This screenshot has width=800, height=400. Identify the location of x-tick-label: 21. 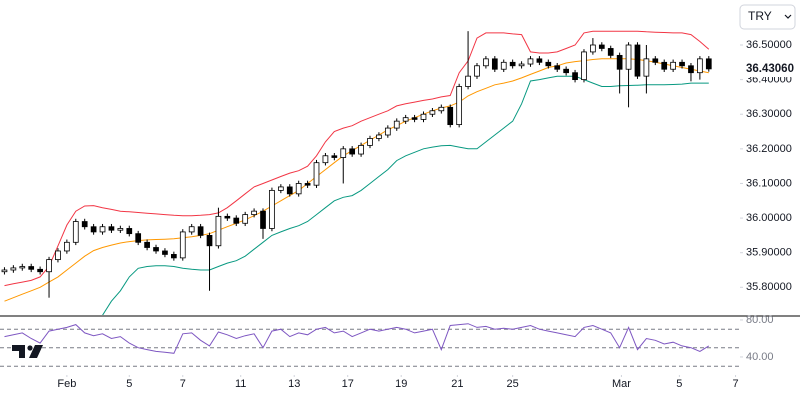
(457, 384).